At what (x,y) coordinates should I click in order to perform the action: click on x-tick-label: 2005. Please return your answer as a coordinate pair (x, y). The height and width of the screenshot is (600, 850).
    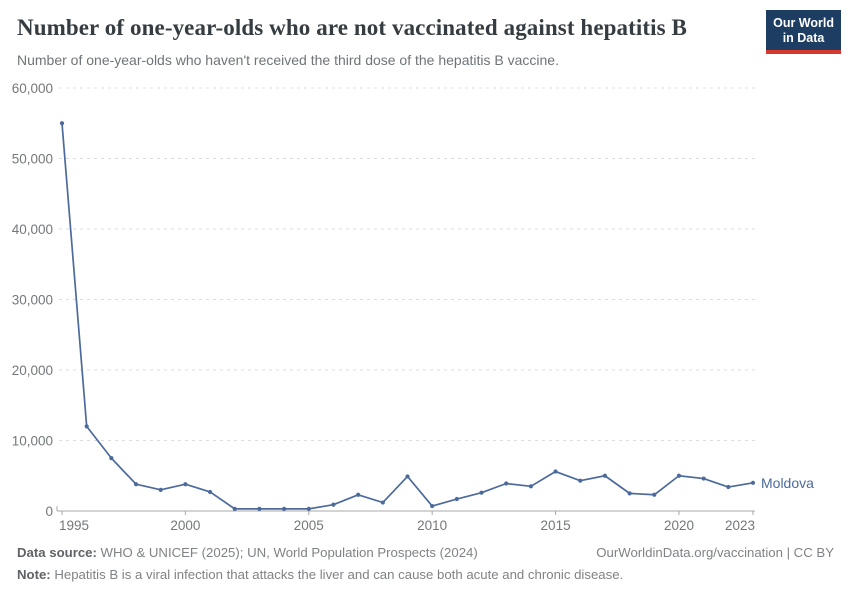
    Looking at the image, I should click on (309, 525).